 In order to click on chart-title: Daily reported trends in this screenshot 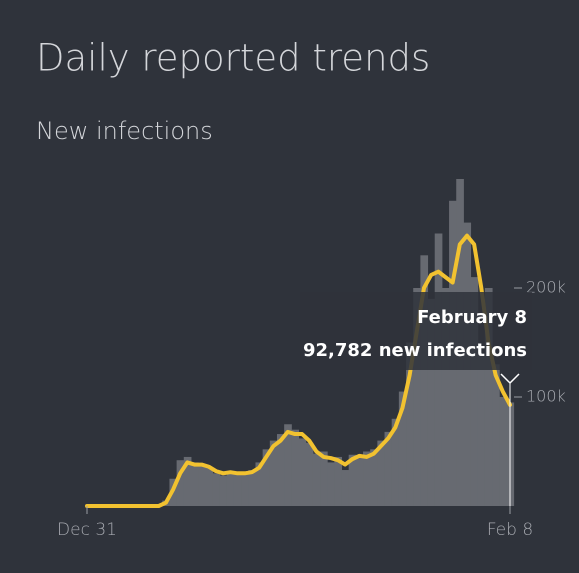, I will do `click(233, 58)`.